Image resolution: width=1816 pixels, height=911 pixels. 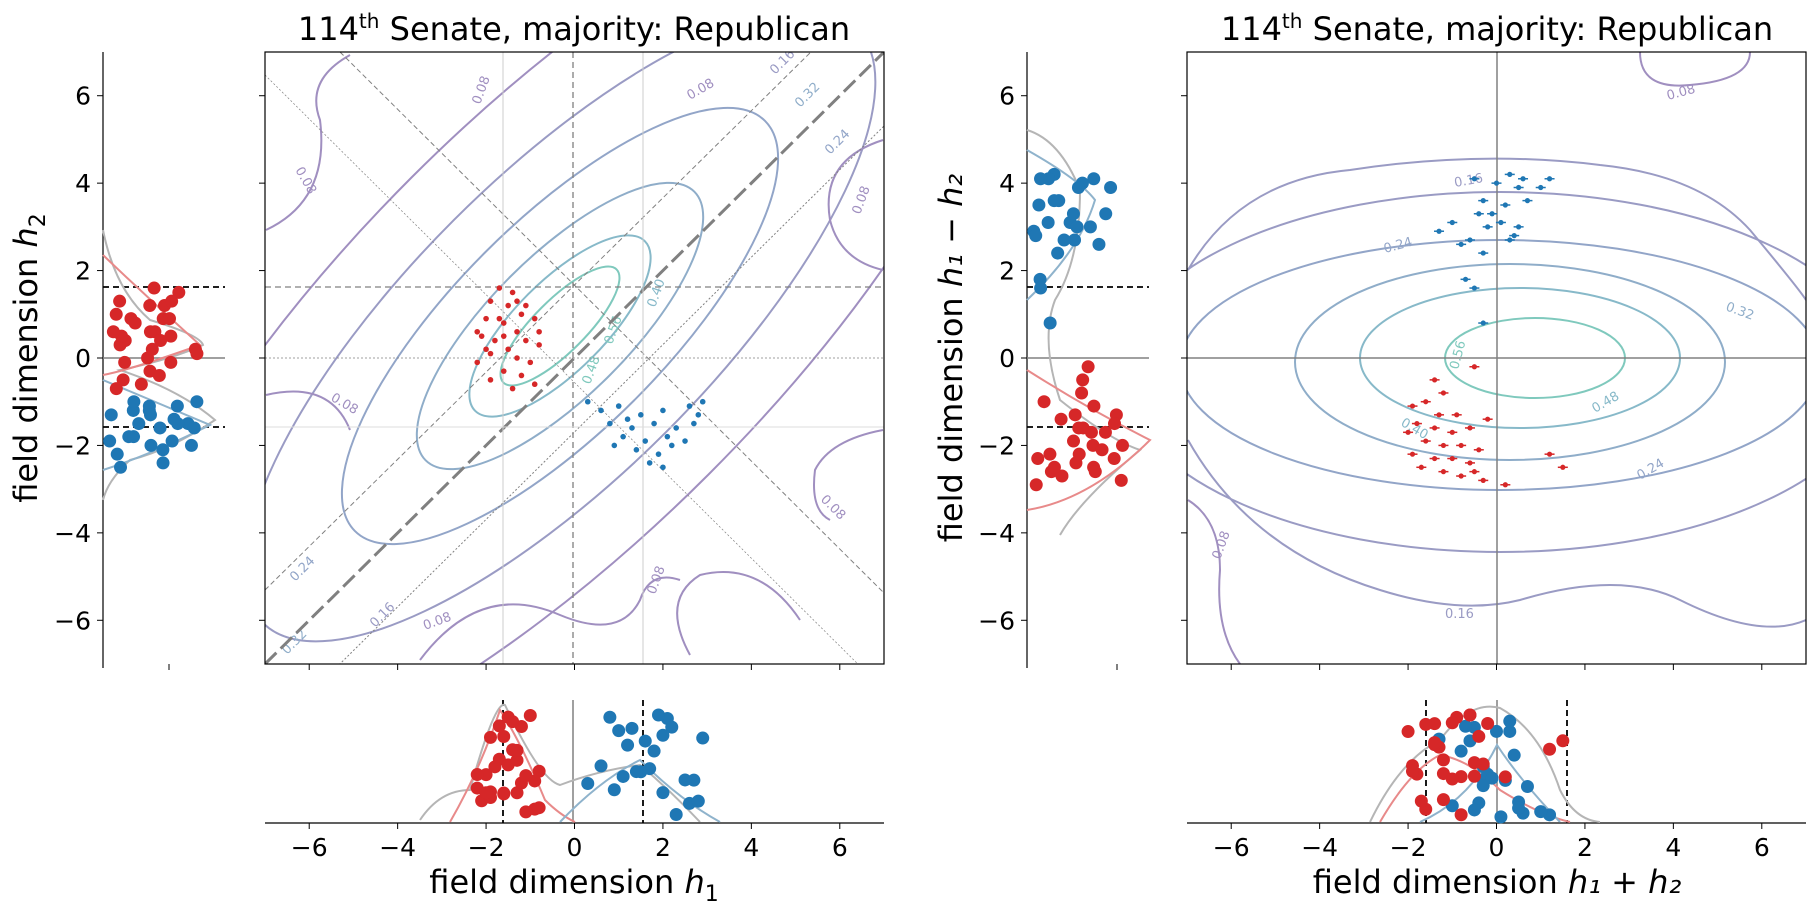 I want to click on svg-text: 0.40, so click(x=657, y=293).